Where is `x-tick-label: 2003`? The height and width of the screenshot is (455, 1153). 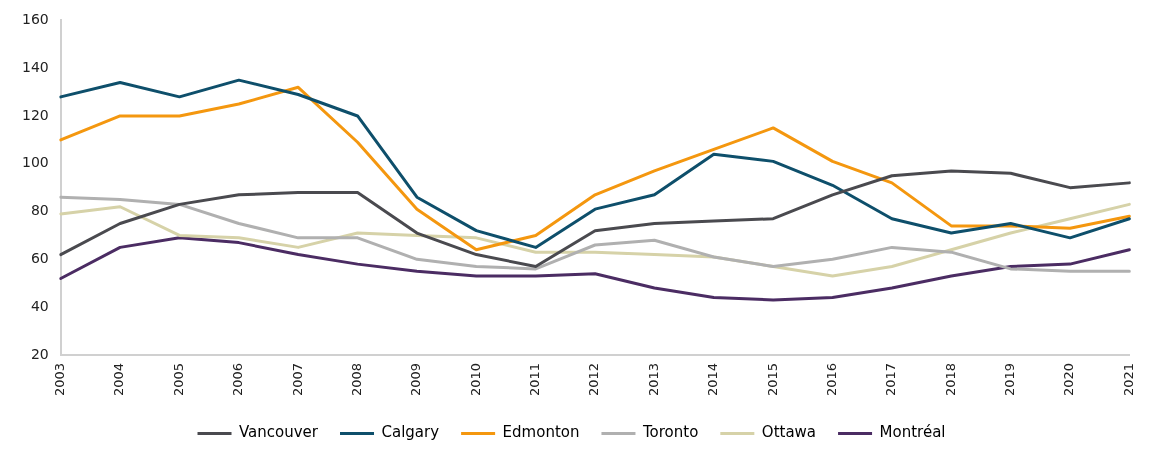 x-tick-label: 2003 is located at coordinates (60, 379).